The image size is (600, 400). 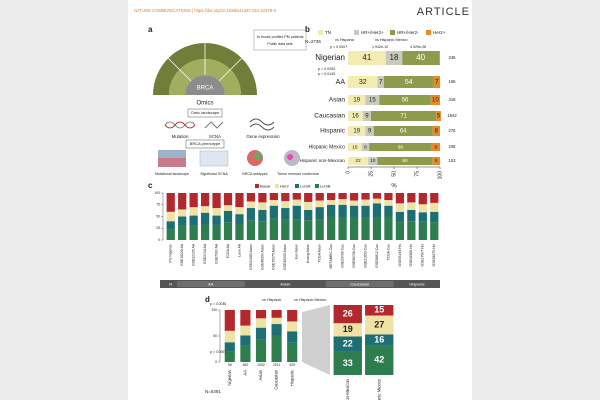 What do you see at coordinates (372, 32) in the screenshot?
I see `legend-label: HR+/Her2+` at bounding box center [372, 32].